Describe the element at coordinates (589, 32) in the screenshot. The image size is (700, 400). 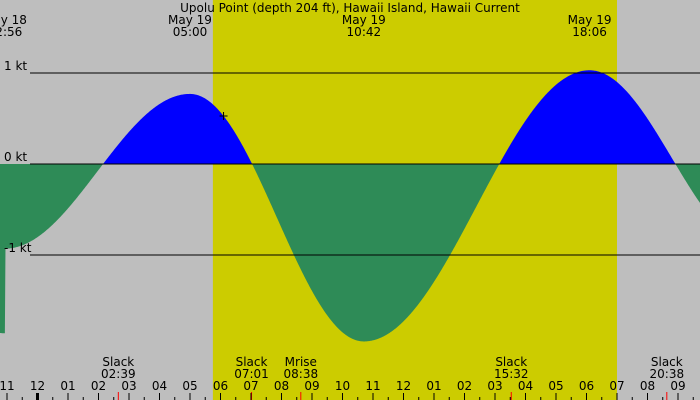
I see `event-time-label: 18:06` at that location.